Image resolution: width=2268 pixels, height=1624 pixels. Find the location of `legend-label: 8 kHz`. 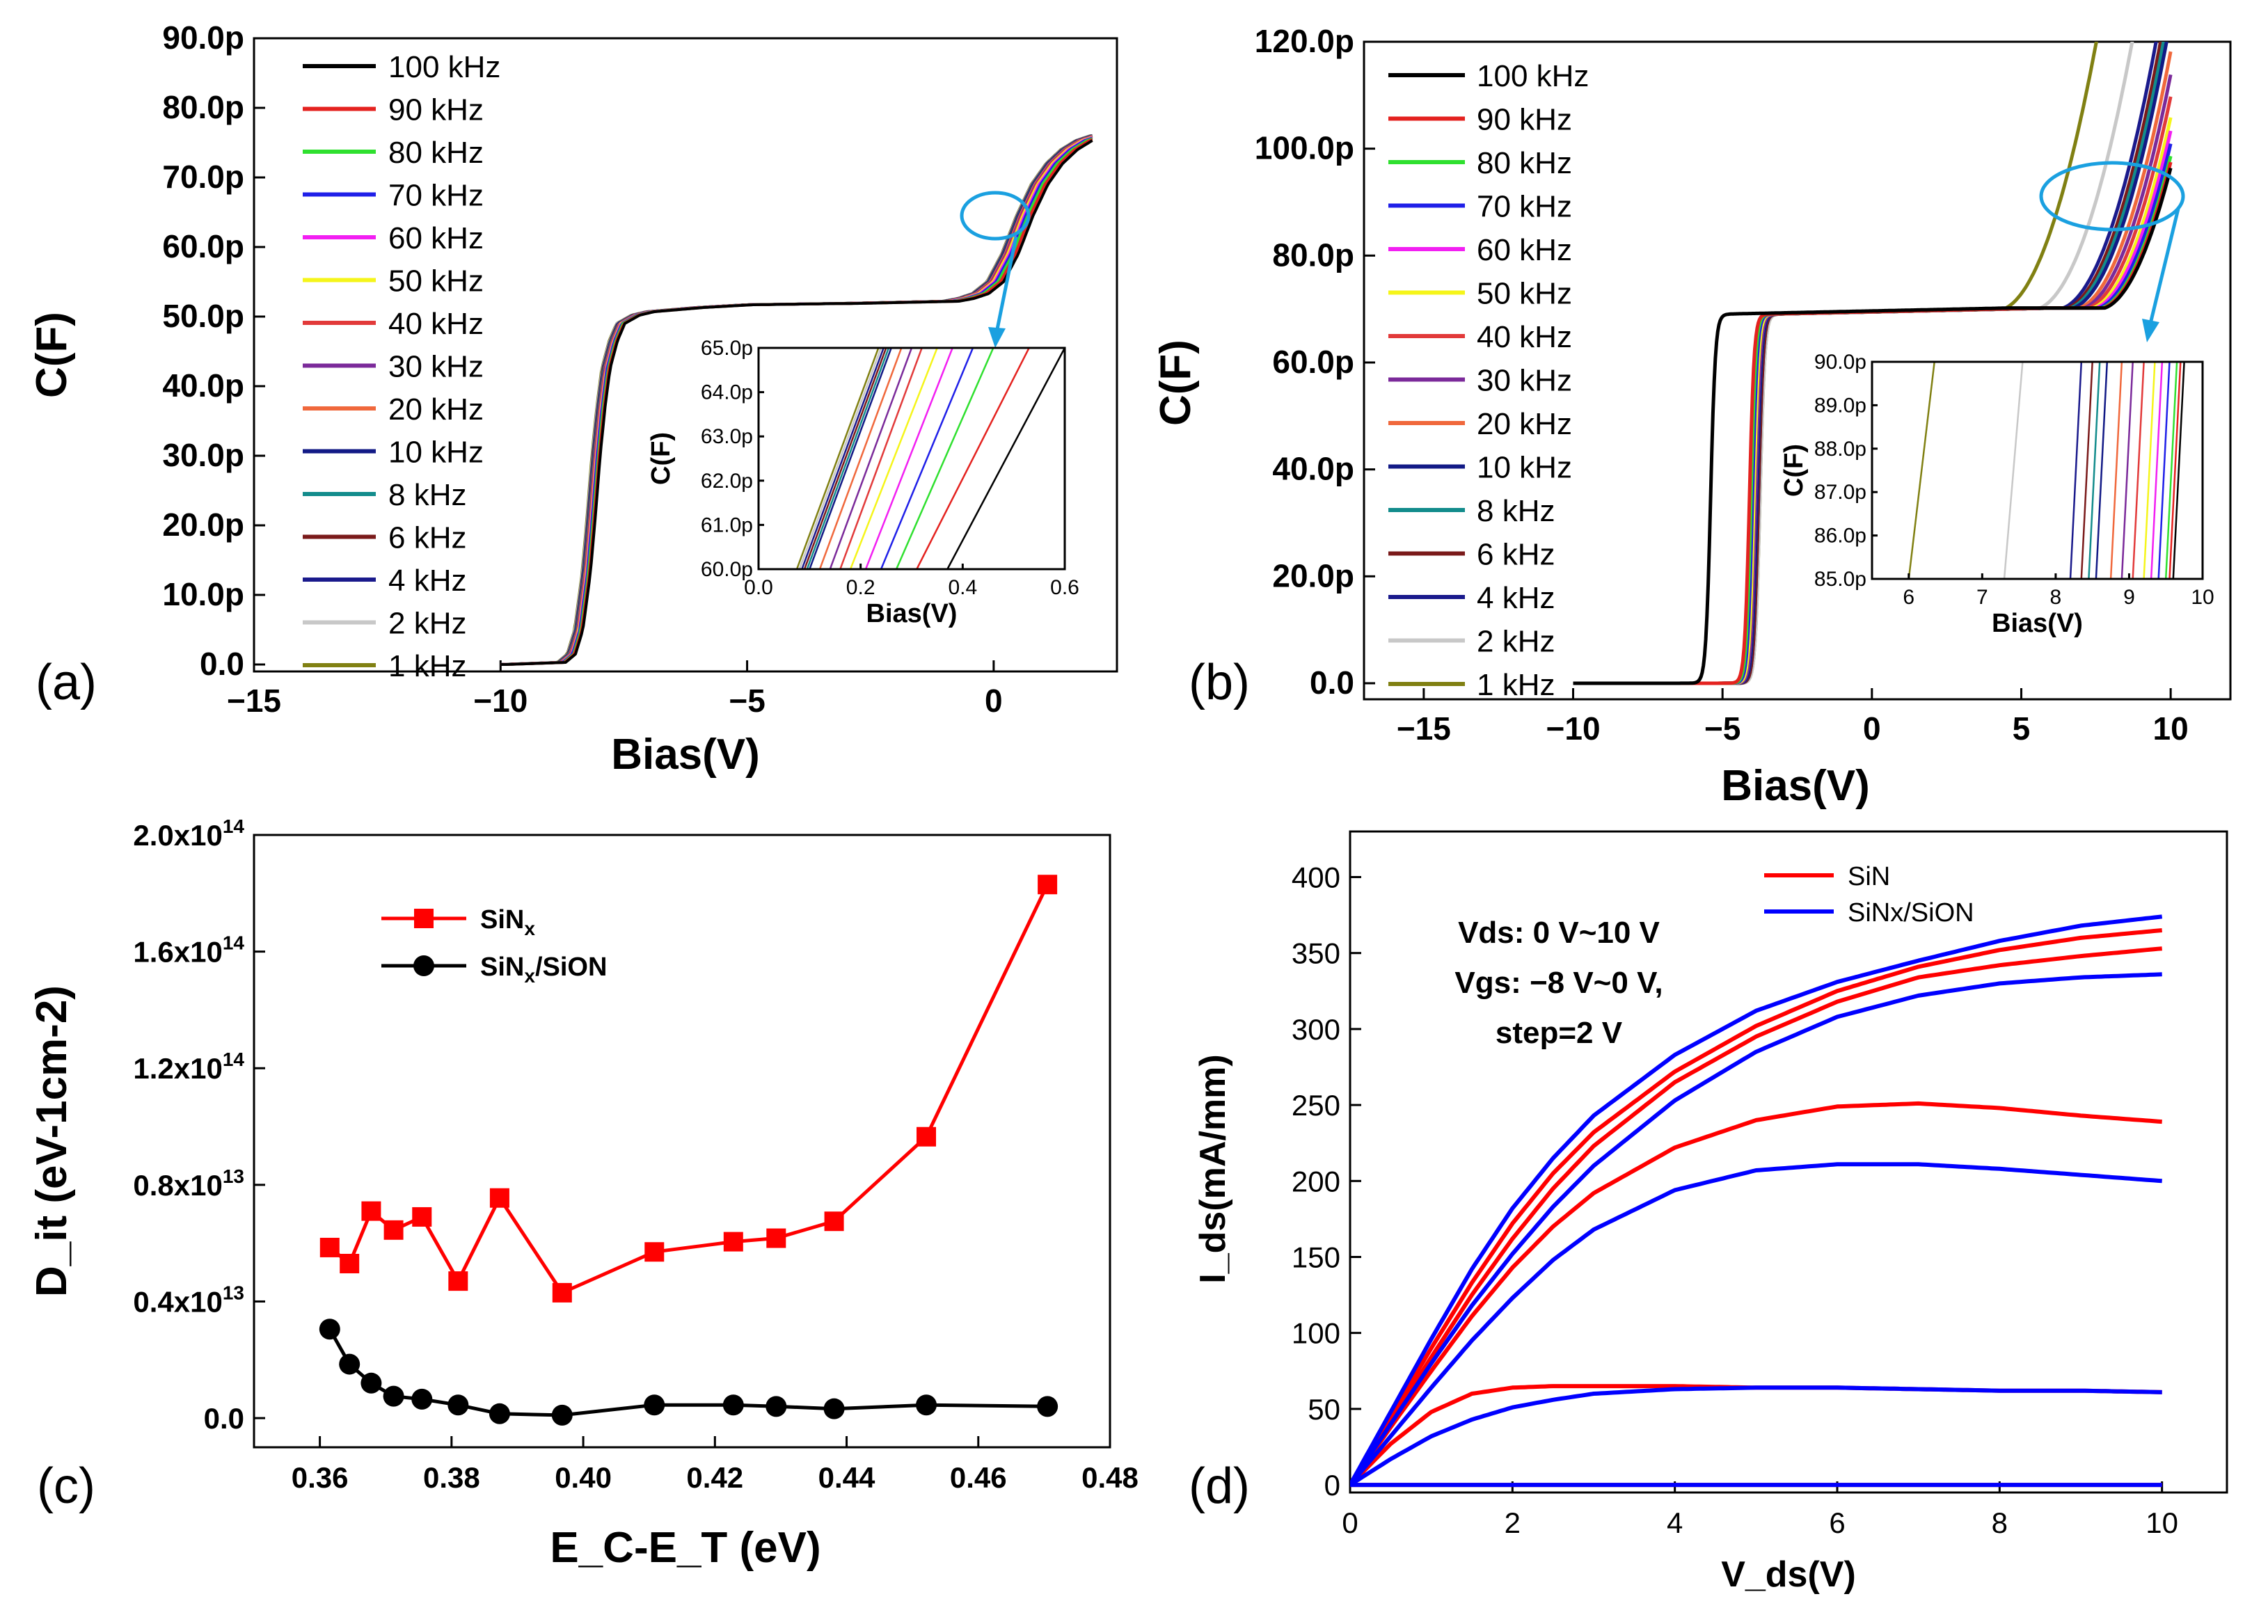

legend-label: 8 kHz is located at coordinates (427, 495).